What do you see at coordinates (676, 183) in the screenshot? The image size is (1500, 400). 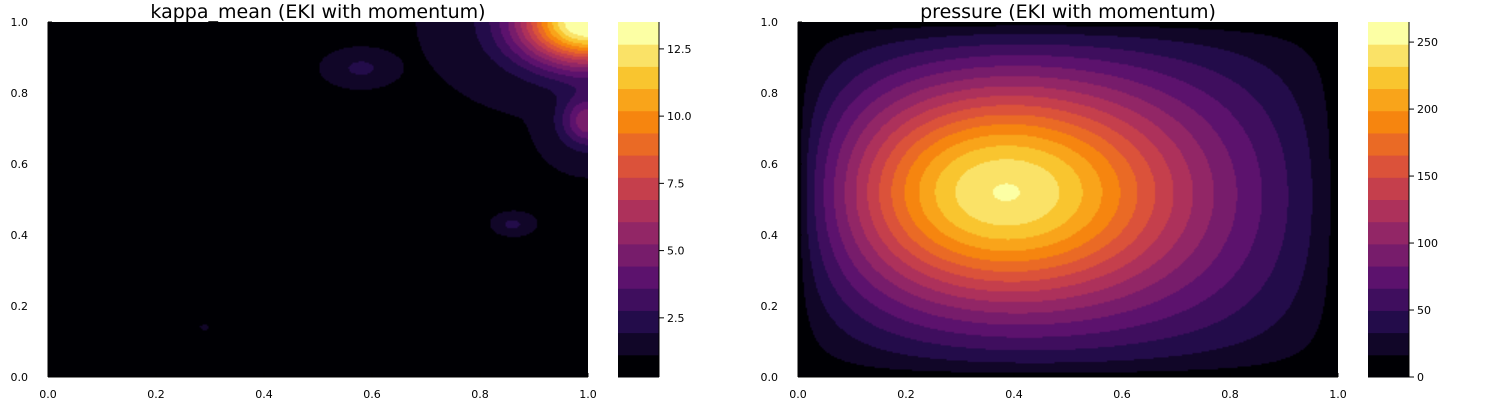 I see `colorbar-tick-label: 7.5` at bounding box center [676, 183].